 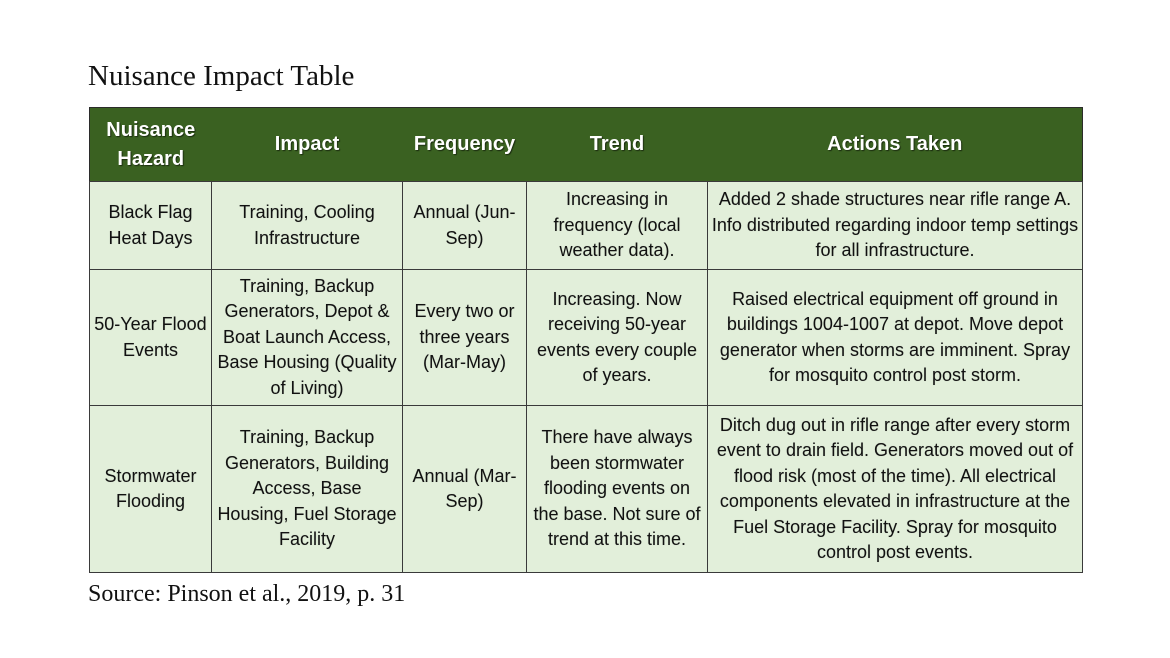 I want to click on header-trend: Trend, so click(x=617, y=144).